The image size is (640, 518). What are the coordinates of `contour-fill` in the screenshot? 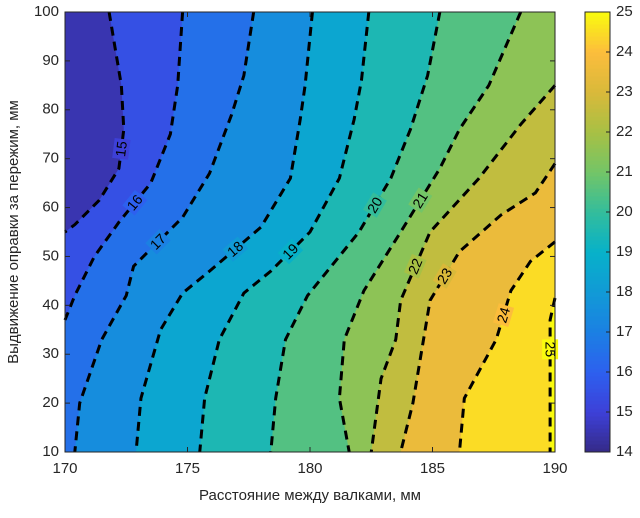 It's located at (507, 232).